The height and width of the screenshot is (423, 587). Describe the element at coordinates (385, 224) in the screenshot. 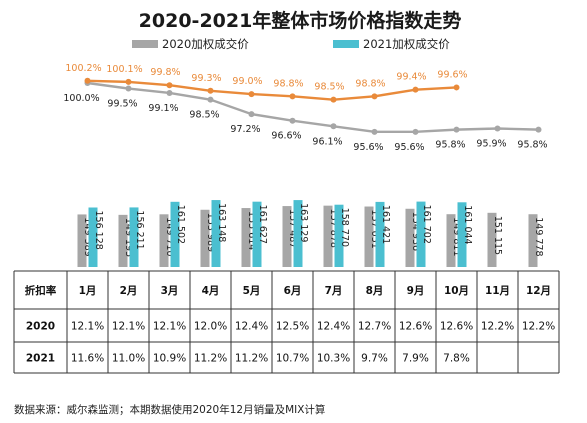

I see `bar-label-2021: 161 421` at that location.